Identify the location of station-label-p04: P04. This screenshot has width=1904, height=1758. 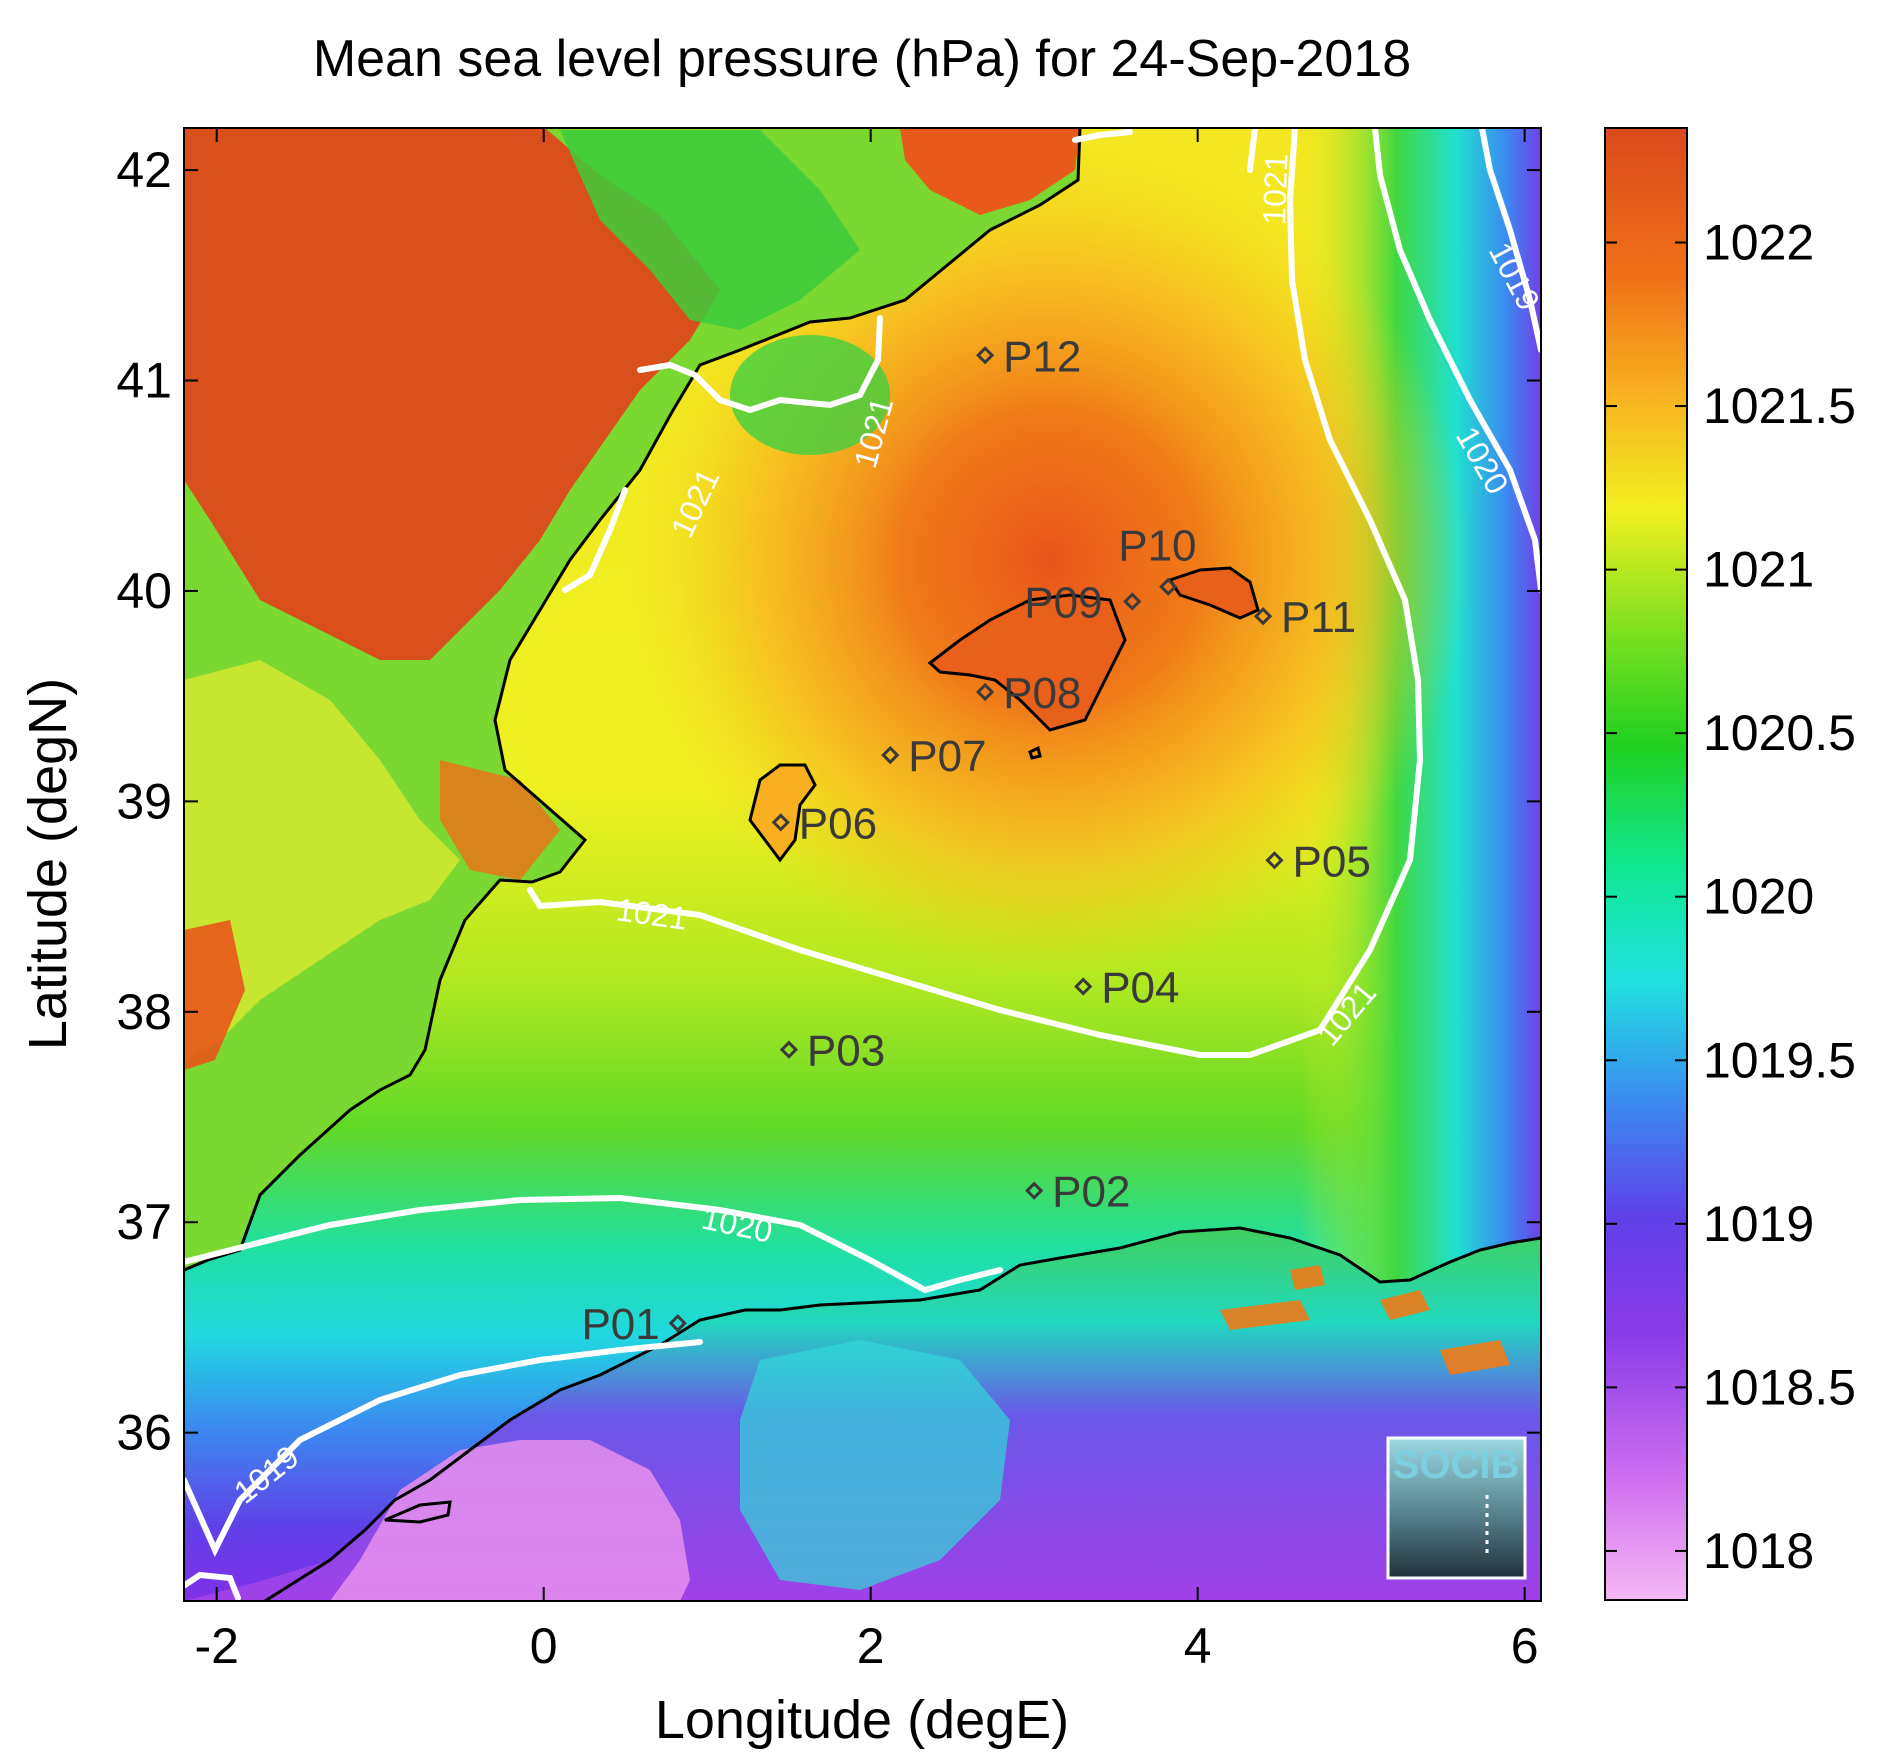
(1140, 988).